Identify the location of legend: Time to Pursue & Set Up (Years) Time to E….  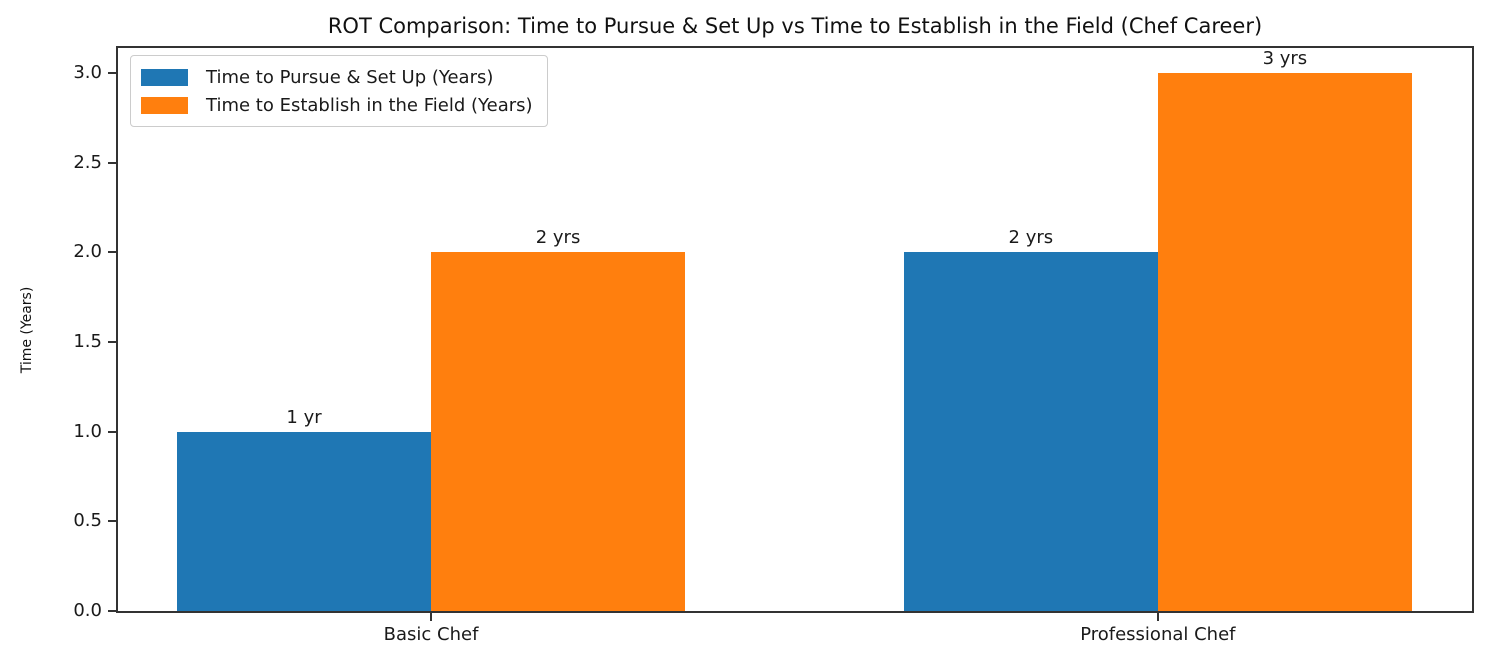
(339, 91).